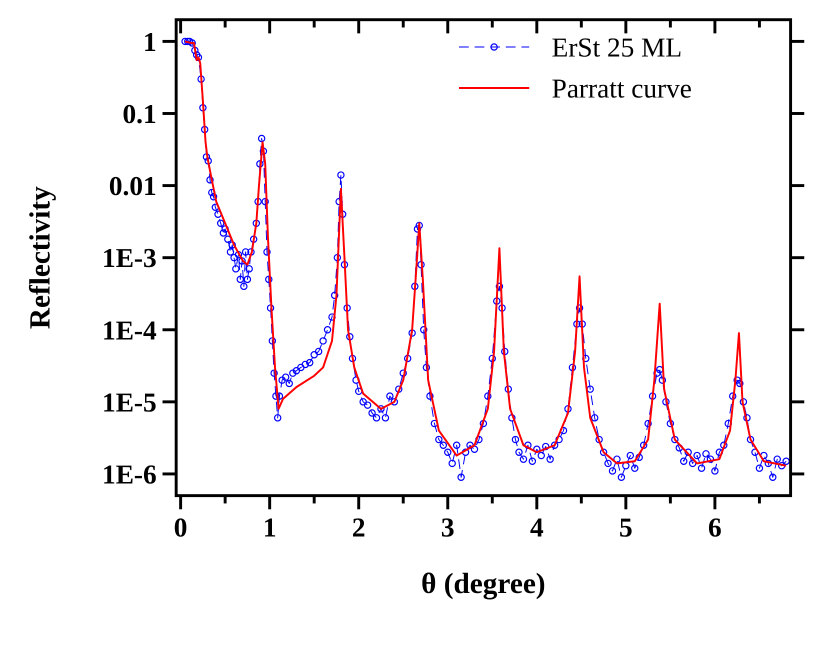 The width and height of the screenshot is (839, 647). I want to click on y-tick-label: 1E-3, so click(129, 258).